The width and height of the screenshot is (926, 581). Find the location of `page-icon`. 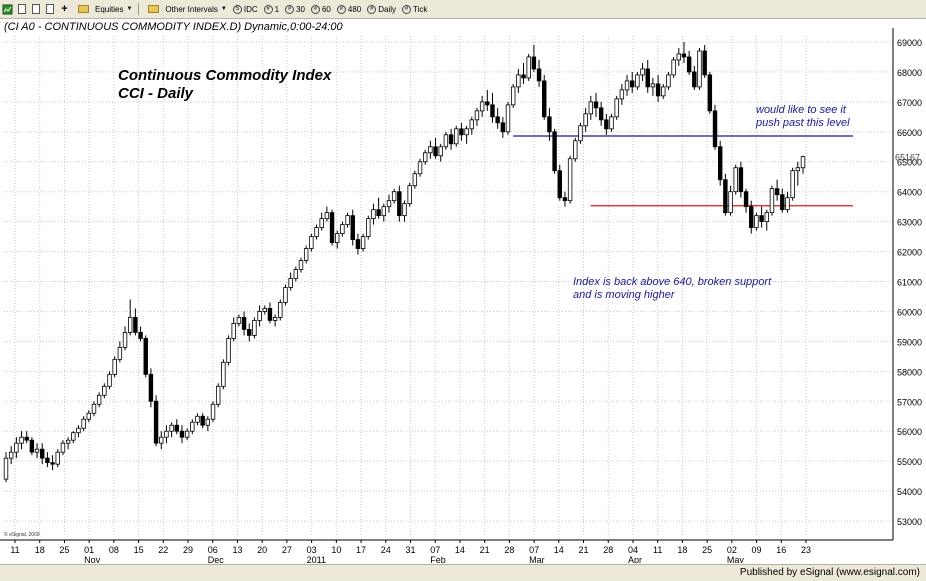

page-icon is located at coordinates (22, 9).